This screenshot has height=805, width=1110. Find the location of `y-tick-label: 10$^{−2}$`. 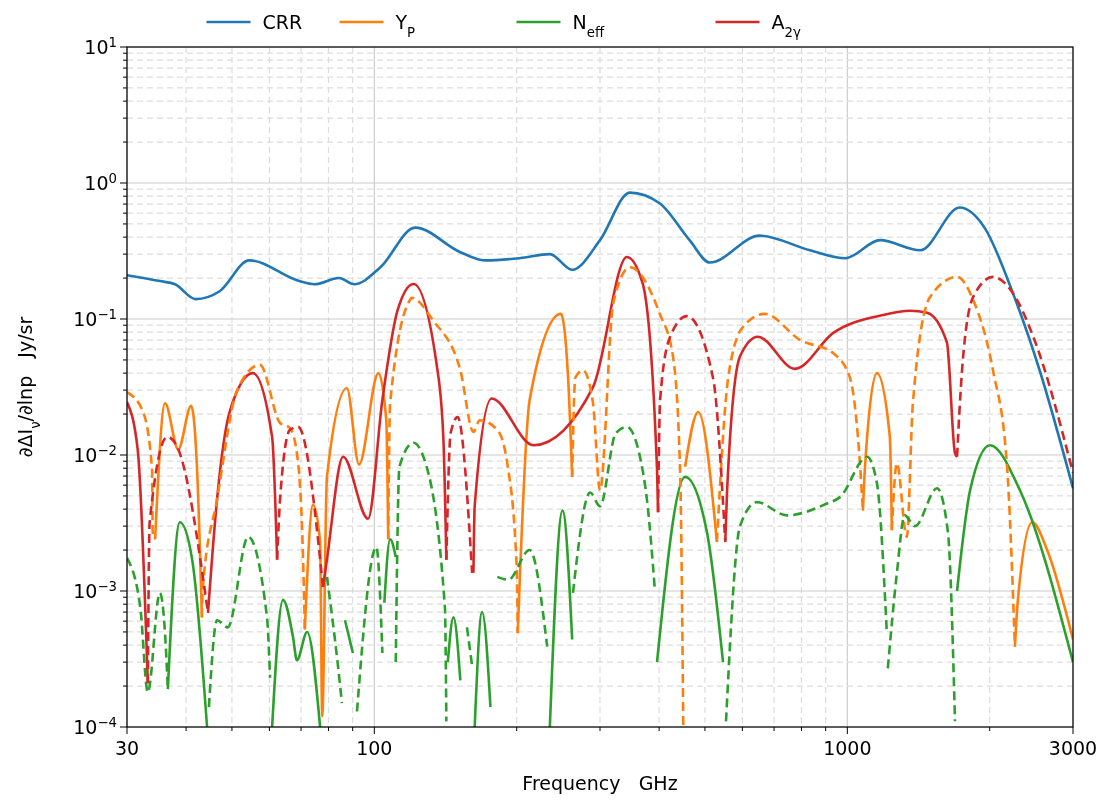

y-tick-label: 10$^{−2}$ is located at coordinates (95, 454).